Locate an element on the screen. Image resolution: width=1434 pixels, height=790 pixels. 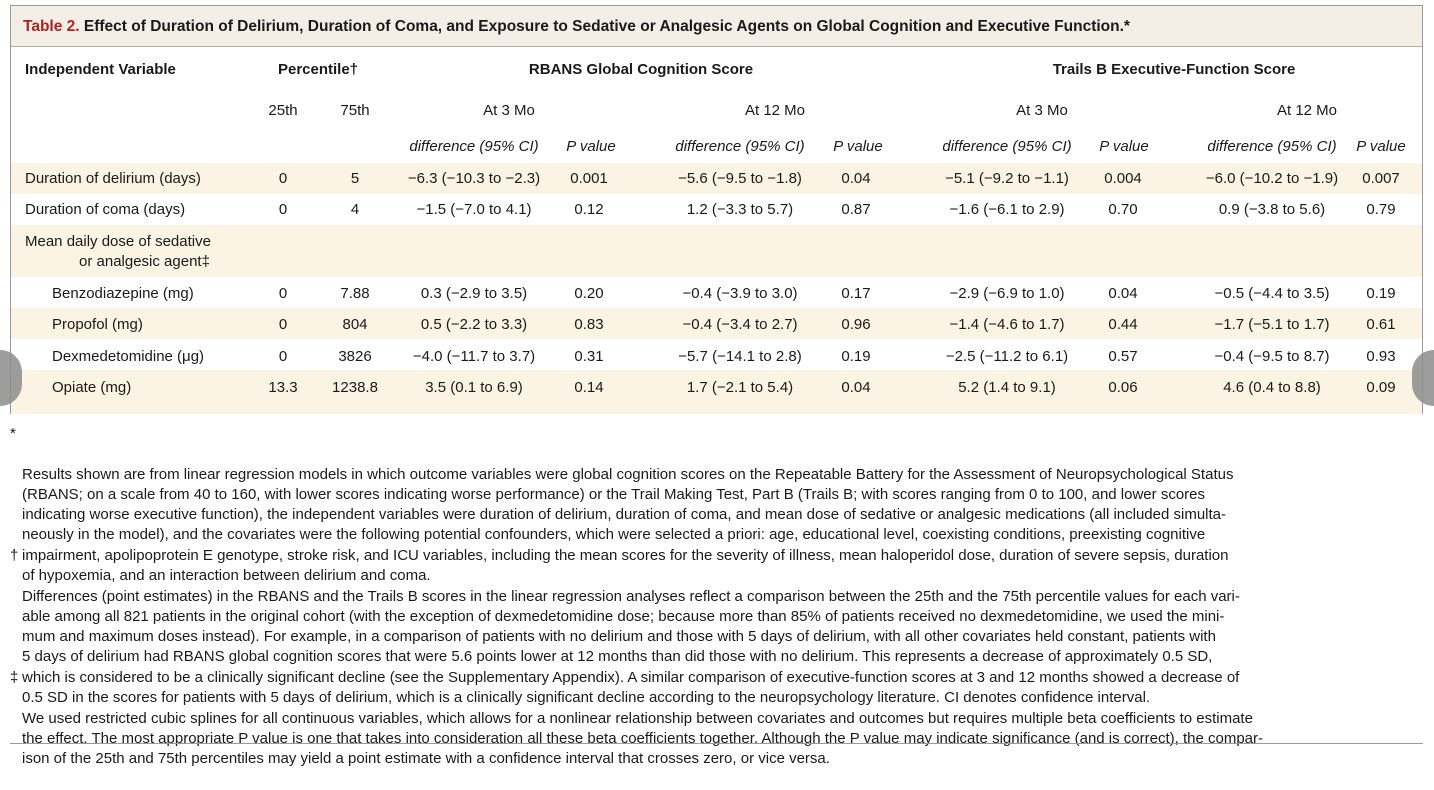
header-trails-3mo: At 3 Mo is located at coordinates (1042, 110).